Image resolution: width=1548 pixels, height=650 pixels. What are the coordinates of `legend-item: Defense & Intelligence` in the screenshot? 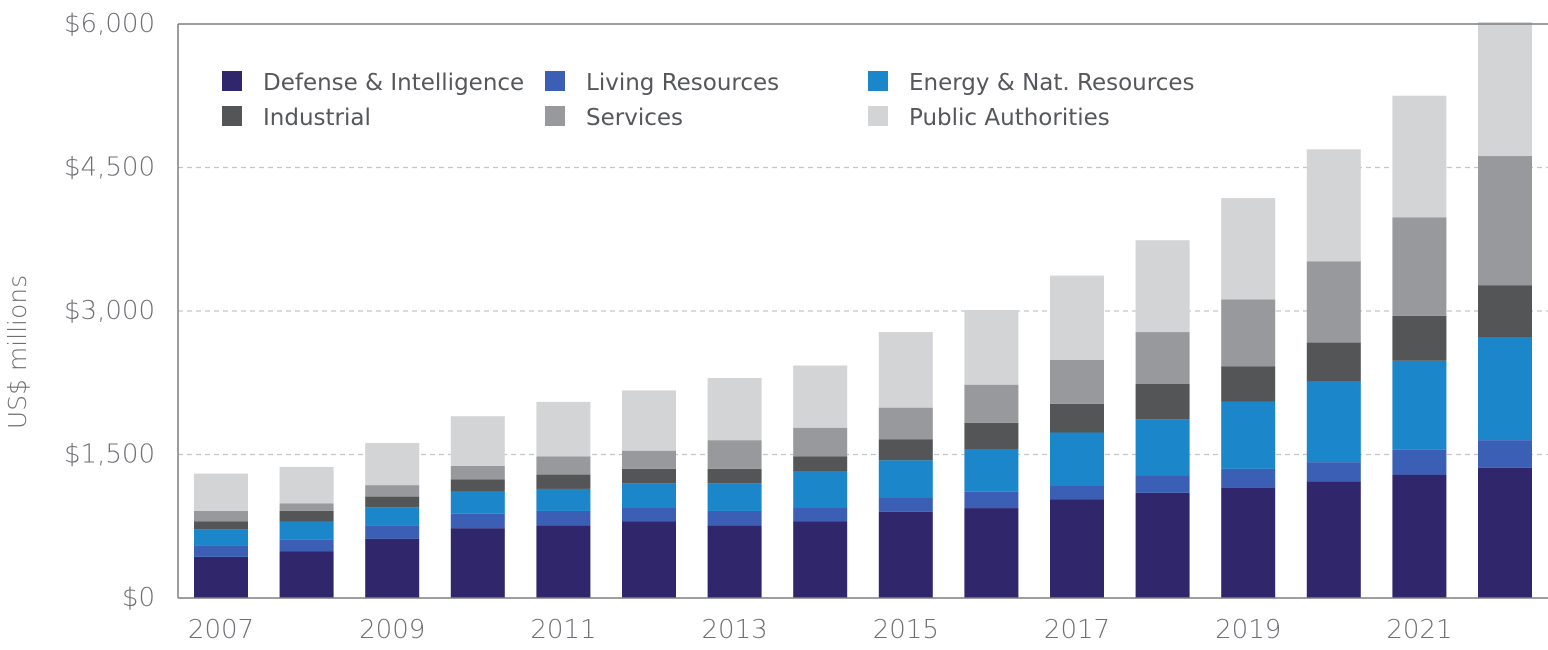 It's located at (373, 83).